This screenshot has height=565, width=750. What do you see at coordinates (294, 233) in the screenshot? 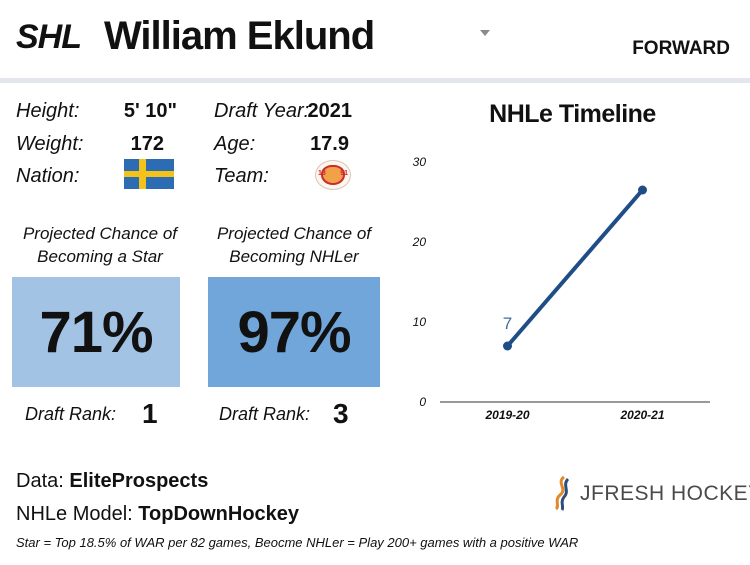
I see `nhler-title-line1: Projected Chance of` at bounding box center [294, 233].